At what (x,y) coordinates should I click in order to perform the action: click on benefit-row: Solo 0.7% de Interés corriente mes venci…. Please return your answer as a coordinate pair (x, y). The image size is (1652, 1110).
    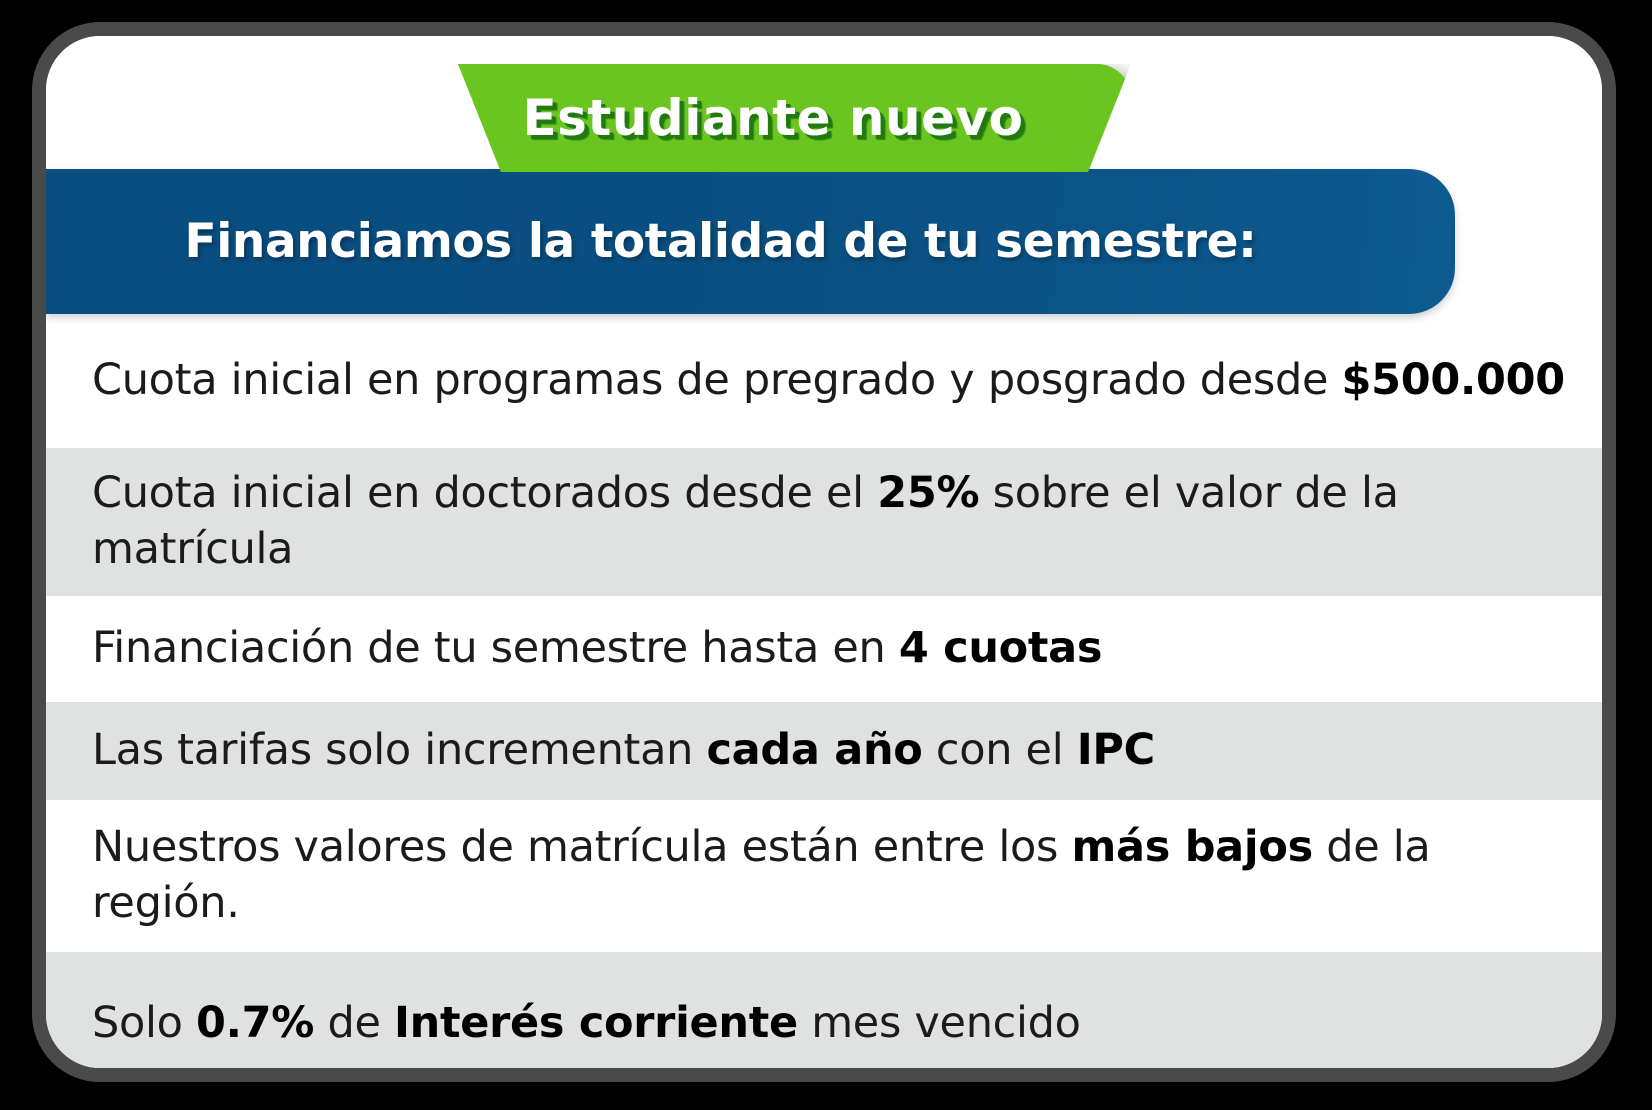
    Looking at the image, I should click on (824, 1010).